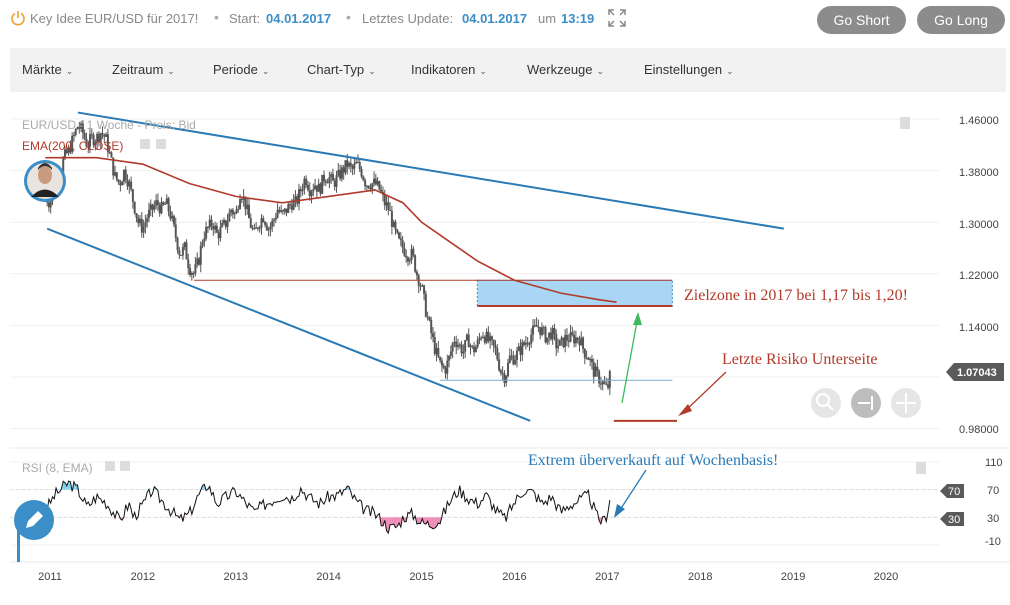 The height and width of the screenshot is (605, 1010). I want to click on green-up-arrow, so click(631, 358).